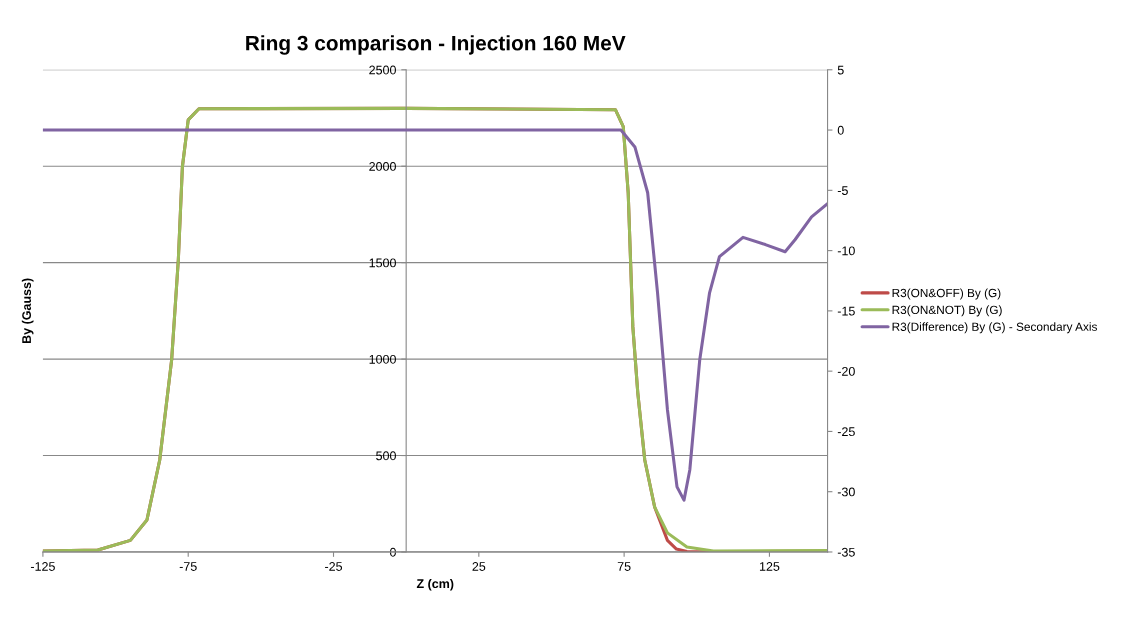 The width and height of the screenshot is (1129, 623). Describe the element at coordinates (846, 432) in the screenshot. I see `y2-tick-label: -25` at that location.